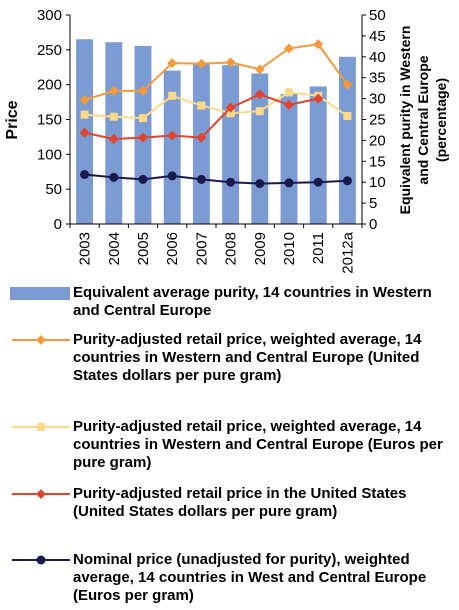  Describe the element at coordinates (377, 99) in the screenshot. I see `right-tick-label: 30` at that location.